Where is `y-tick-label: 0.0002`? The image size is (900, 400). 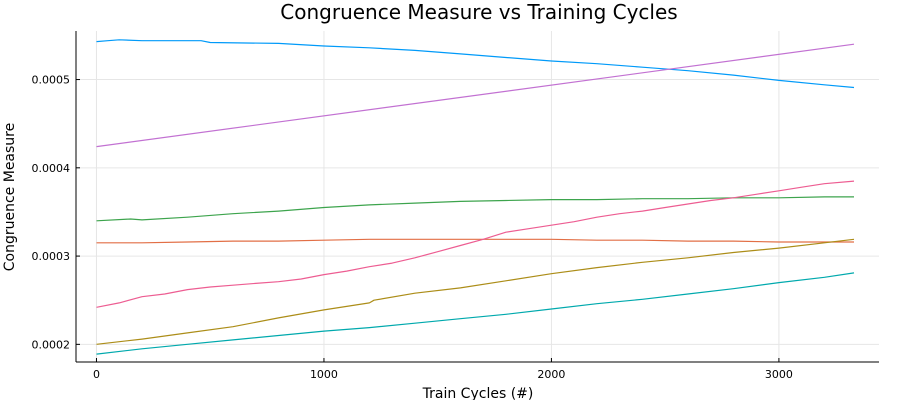
y-tick-label: 0.0002 is located at coordinates (51, 344).